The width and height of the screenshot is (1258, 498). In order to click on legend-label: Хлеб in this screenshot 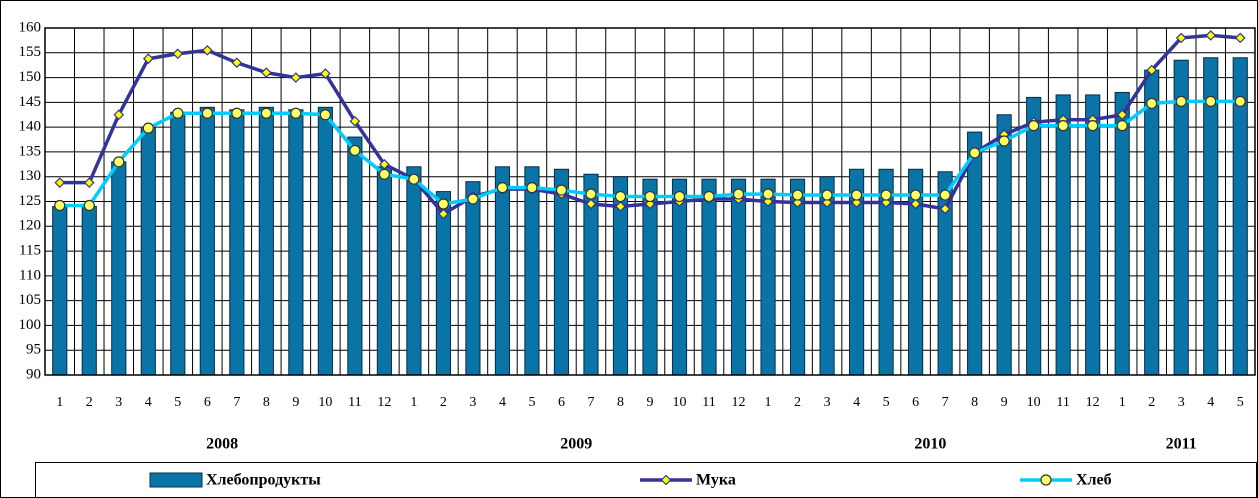, I will do `click(1094, 480)`.